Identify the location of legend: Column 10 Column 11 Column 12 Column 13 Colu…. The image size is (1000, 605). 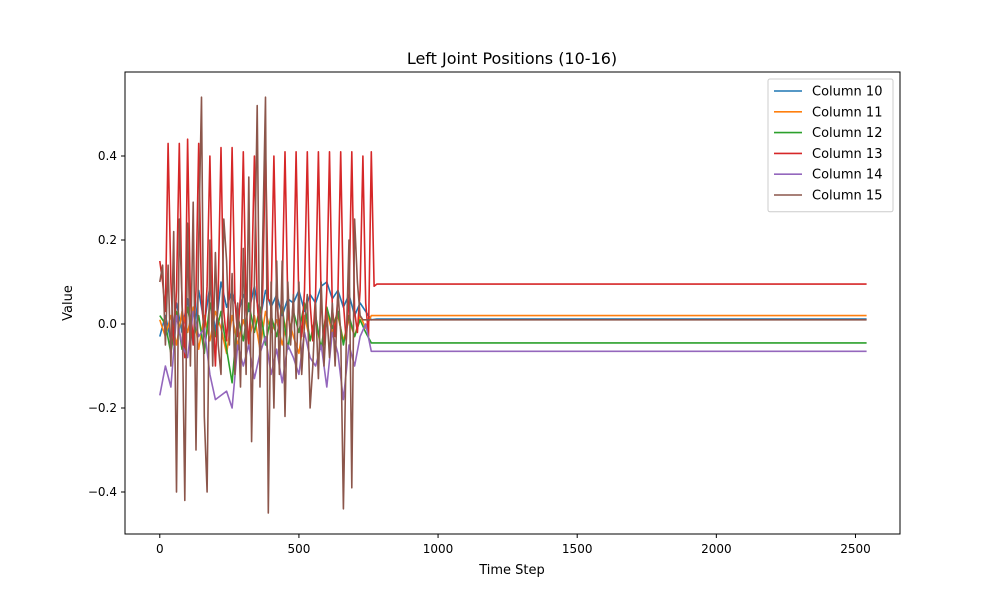
(830, 145).